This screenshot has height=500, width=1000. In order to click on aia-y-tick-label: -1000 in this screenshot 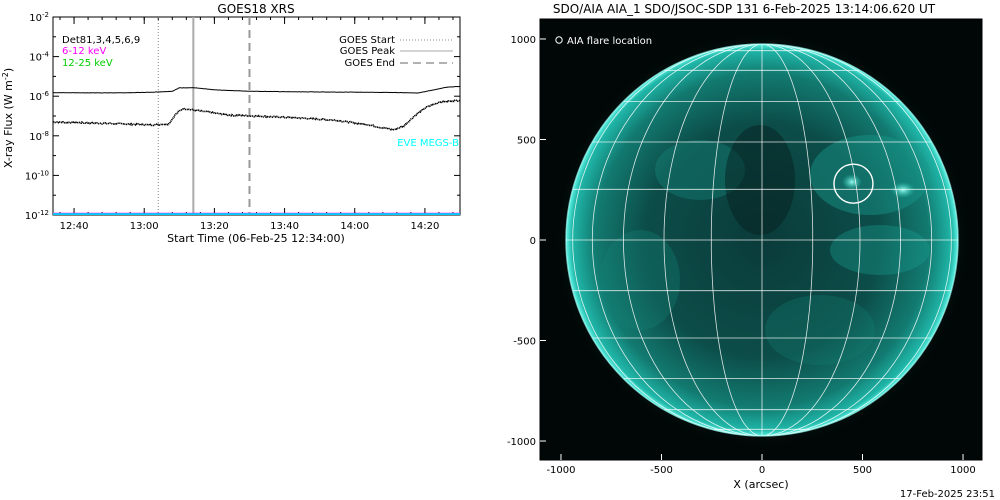, I will do `click(521, 442)`.